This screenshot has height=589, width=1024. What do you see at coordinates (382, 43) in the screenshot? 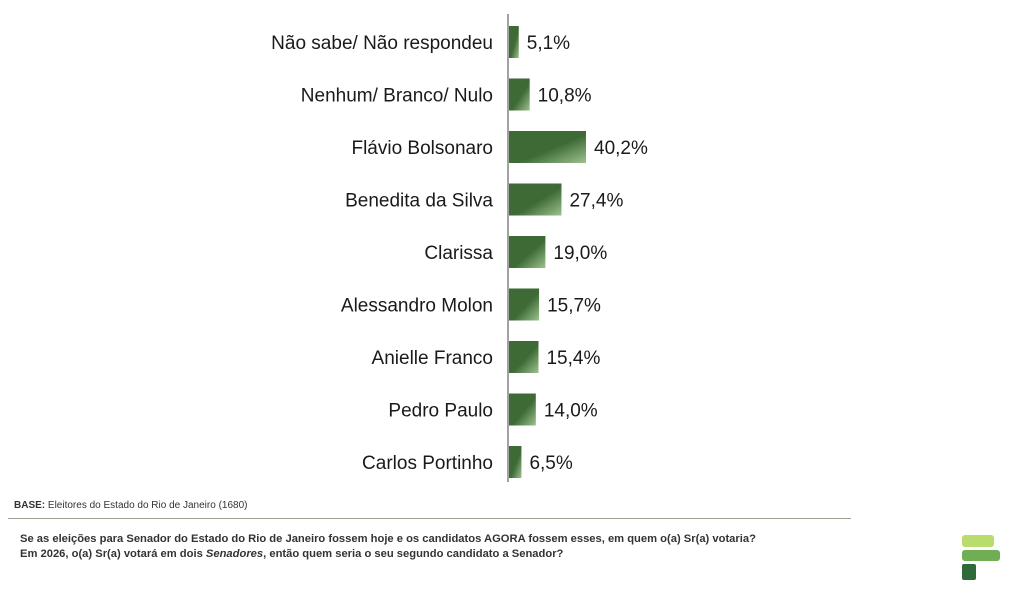
I see `category-label-0: Não sabe/ Não respondeu` at bounding box center [382, 43].